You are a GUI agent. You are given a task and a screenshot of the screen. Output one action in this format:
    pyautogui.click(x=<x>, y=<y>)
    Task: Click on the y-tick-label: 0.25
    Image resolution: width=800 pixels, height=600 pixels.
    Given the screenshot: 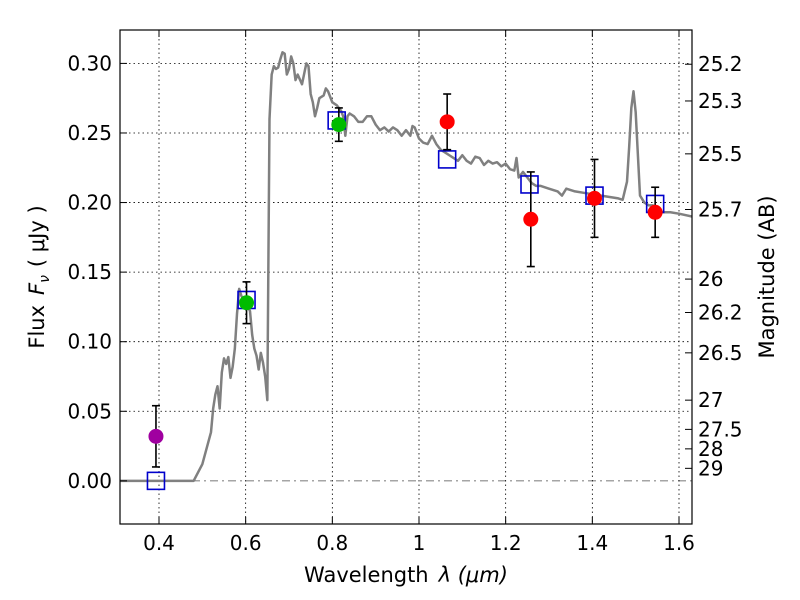 What is the action you would take?
    pyautogui.click(x=89, y=133)
    